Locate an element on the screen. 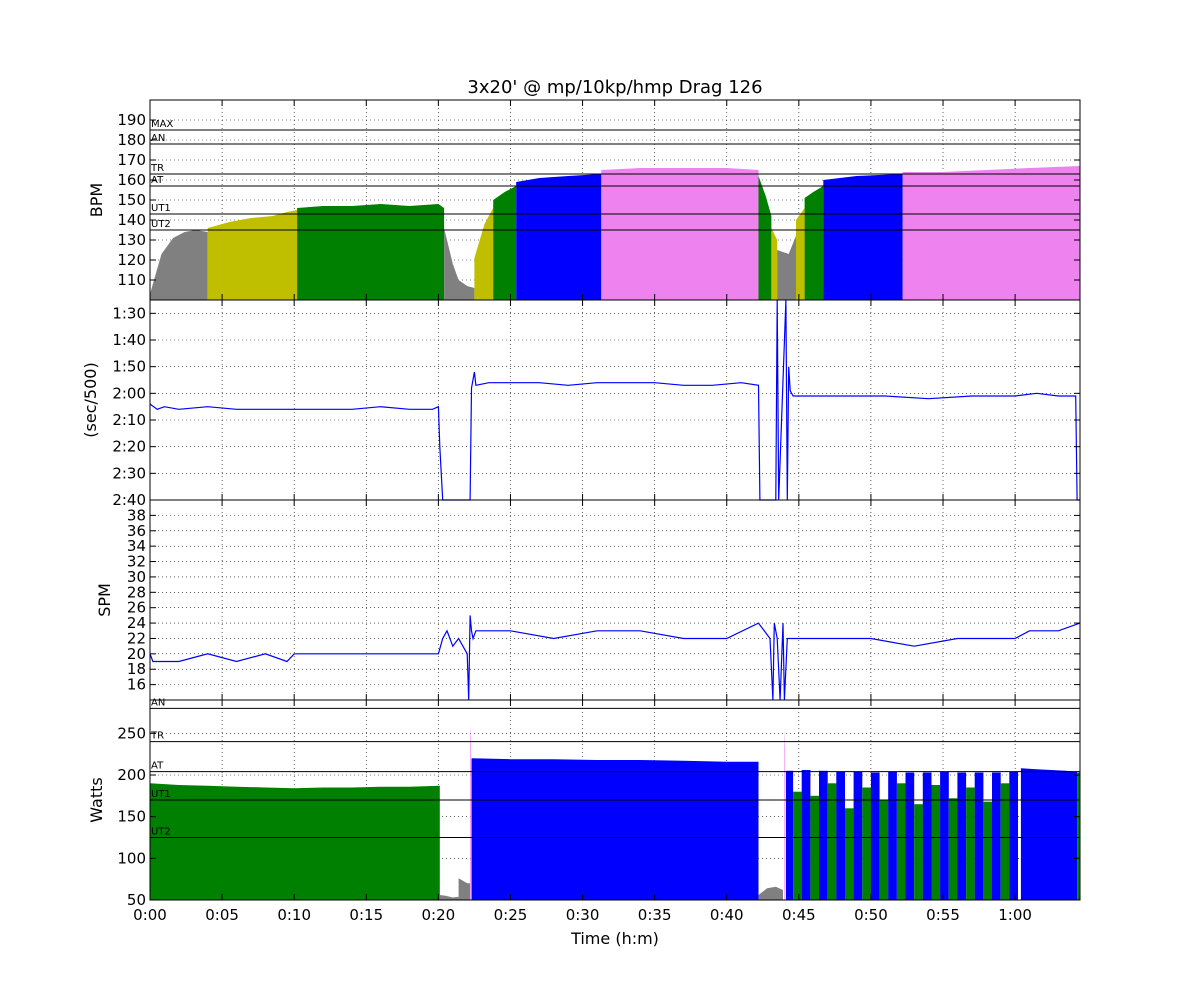  x-tick-label: 0:30 is located at coordinates (583, 915).